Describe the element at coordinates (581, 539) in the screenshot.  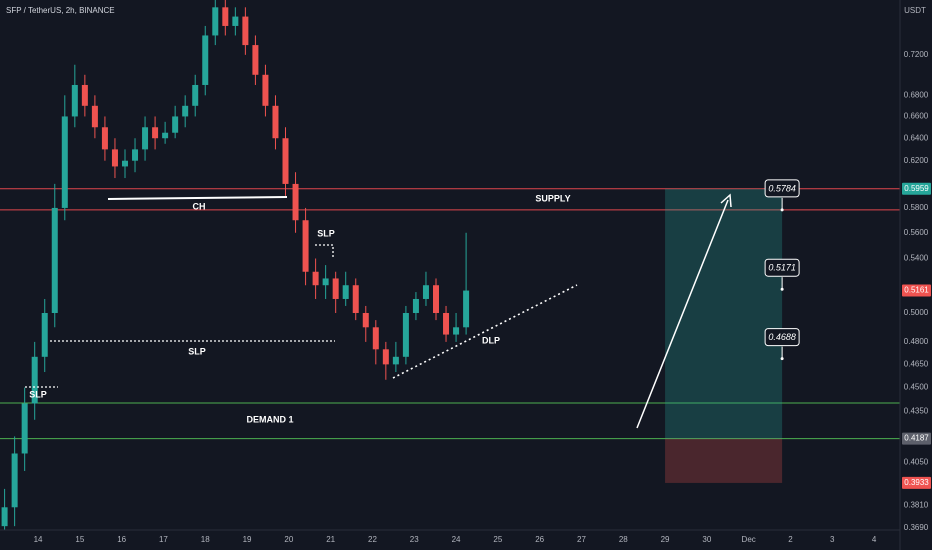
I see `x-tick-label: 27` at that location.